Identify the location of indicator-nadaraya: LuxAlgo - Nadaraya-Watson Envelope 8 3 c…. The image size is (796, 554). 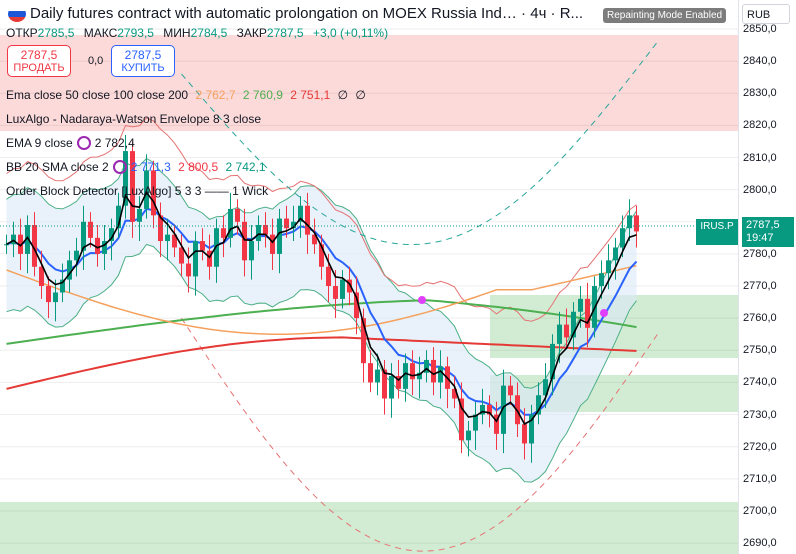
(133, 119).